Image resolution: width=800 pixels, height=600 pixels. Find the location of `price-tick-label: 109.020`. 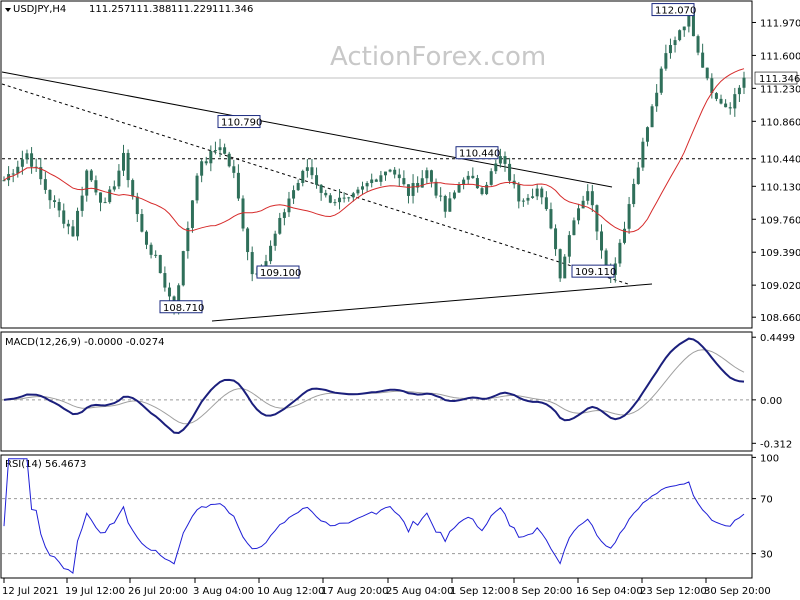

price-tick-label: 109.020 is located at coordinates (780, 286).